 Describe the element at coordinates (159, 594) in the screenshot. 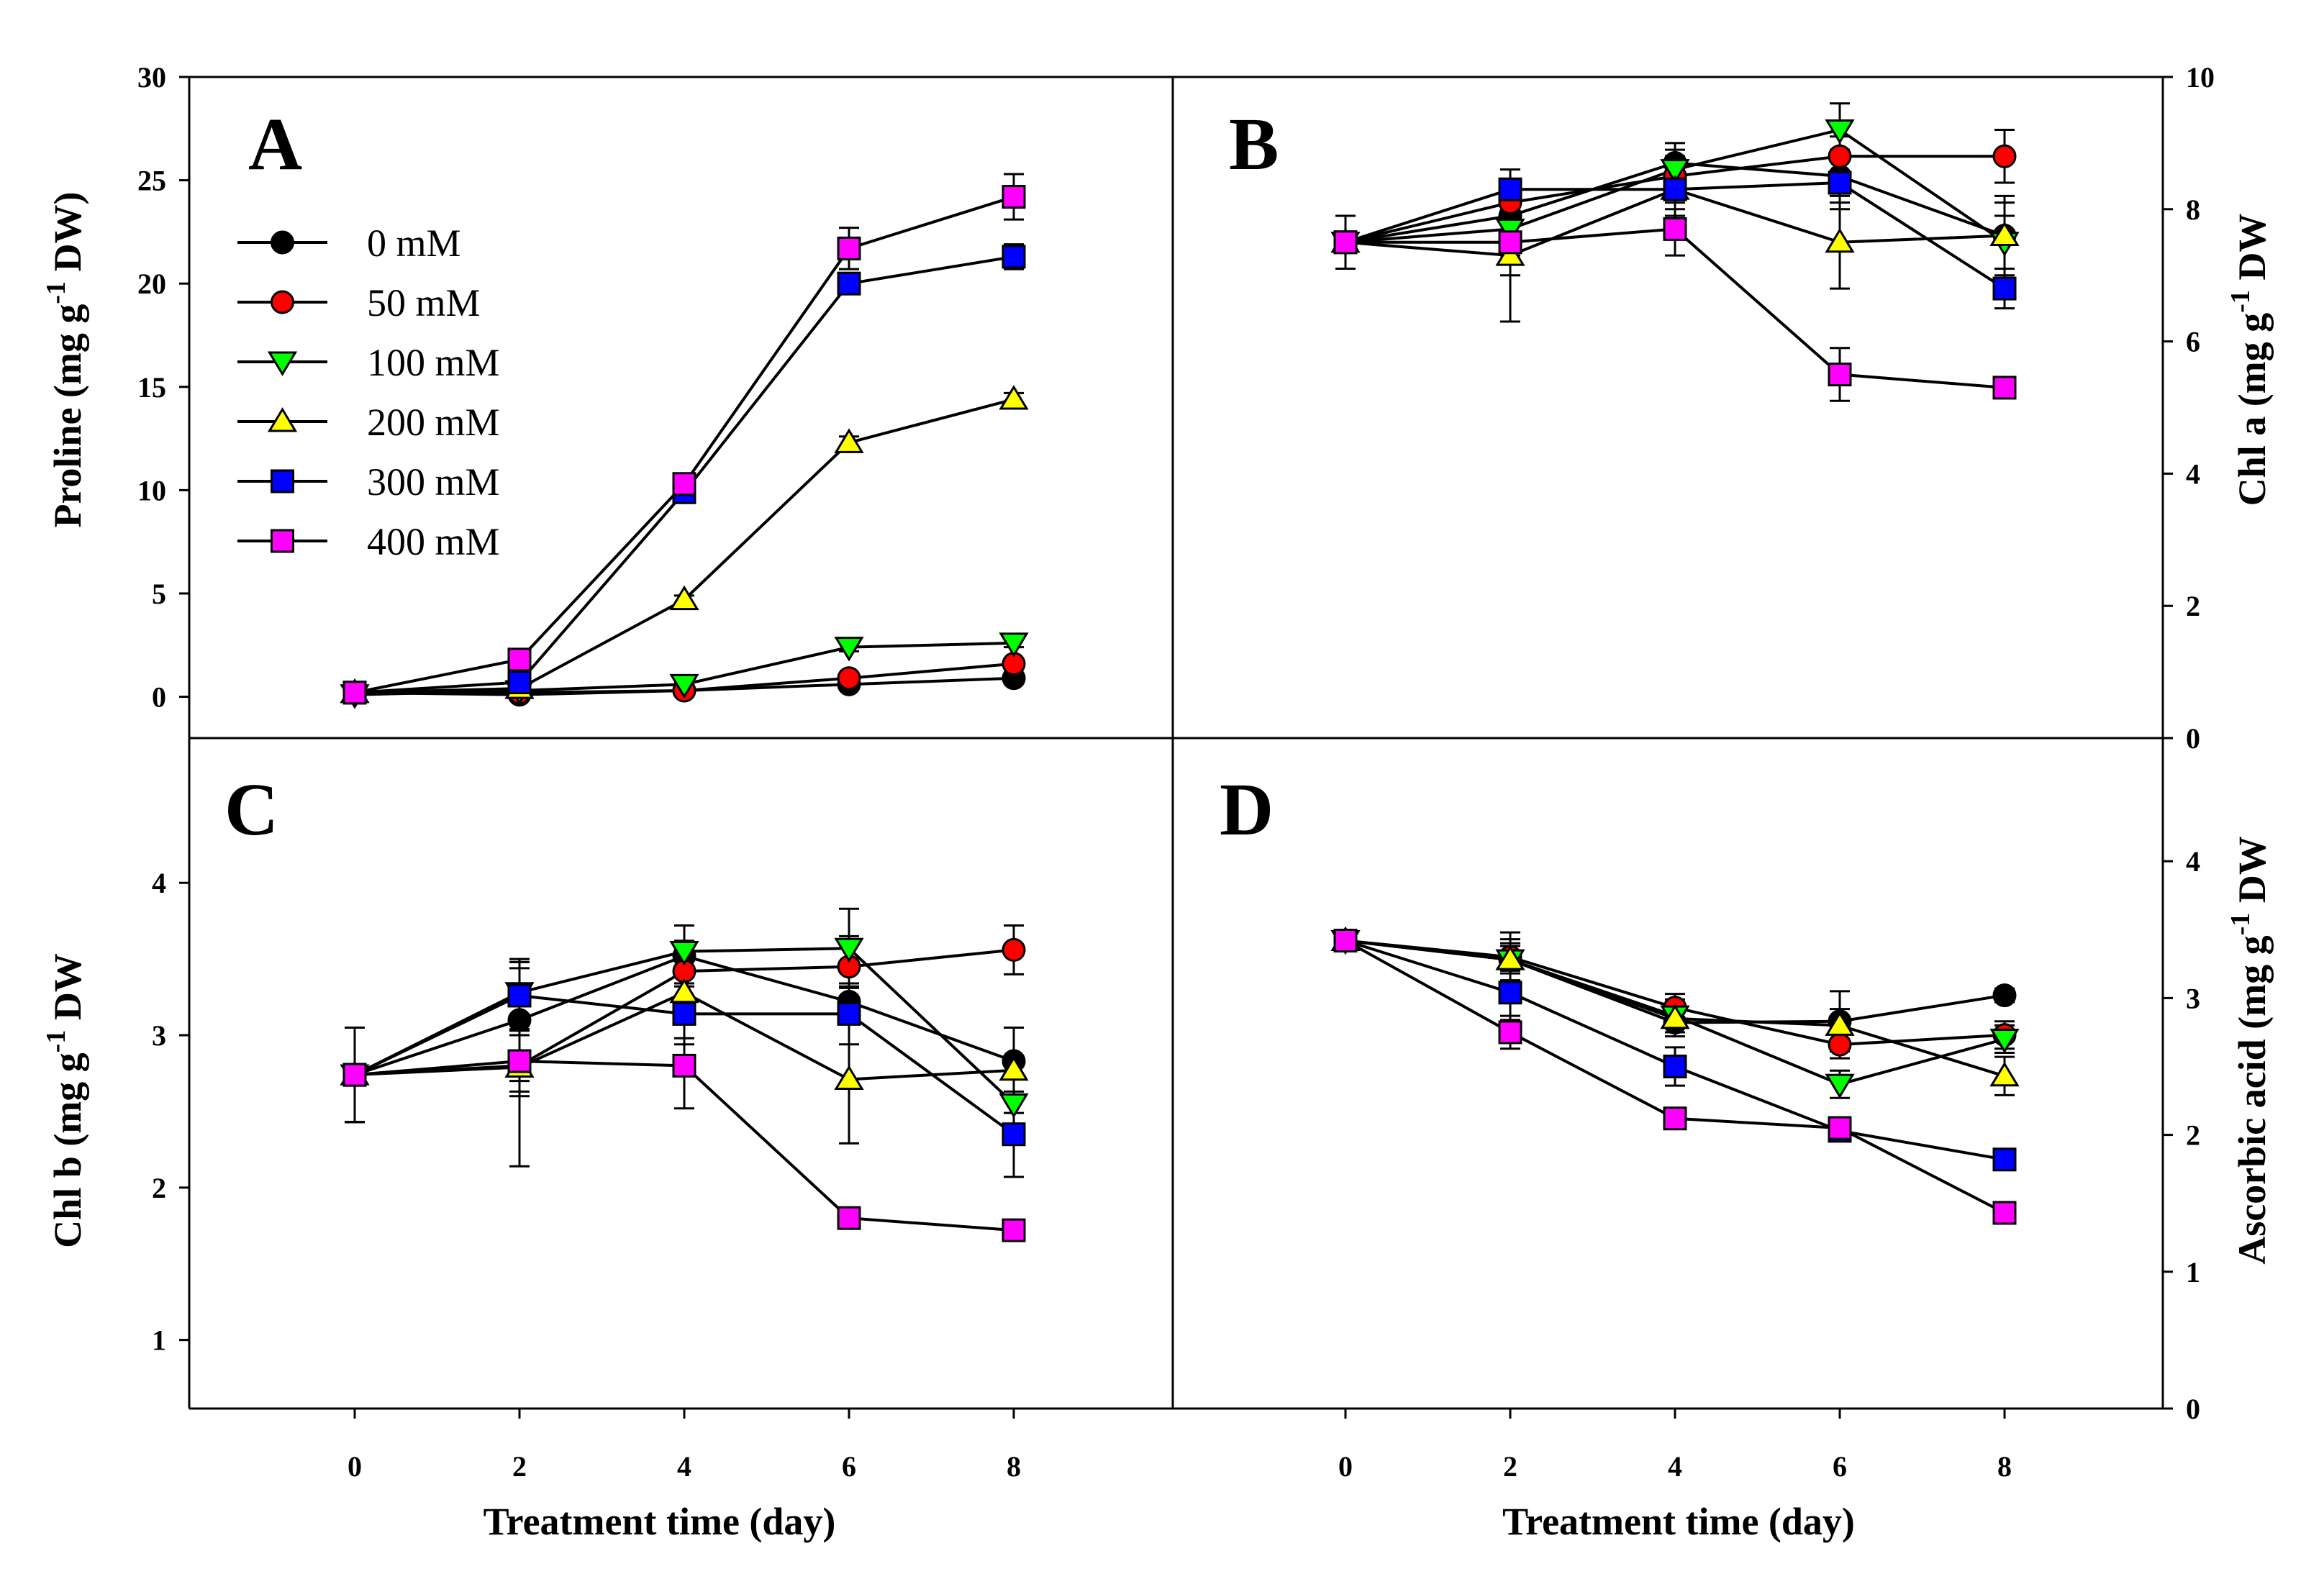

I see `panel-A-ytick-label: 5` at that location.